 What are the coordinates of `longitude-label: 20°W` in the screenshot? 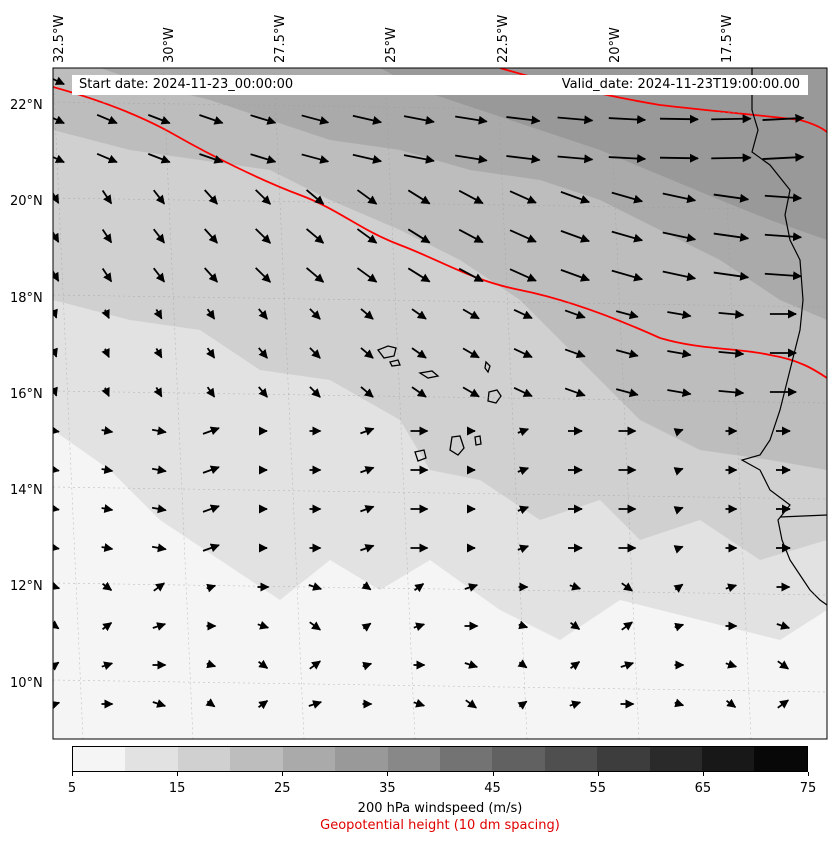 It's located at (615, 45).